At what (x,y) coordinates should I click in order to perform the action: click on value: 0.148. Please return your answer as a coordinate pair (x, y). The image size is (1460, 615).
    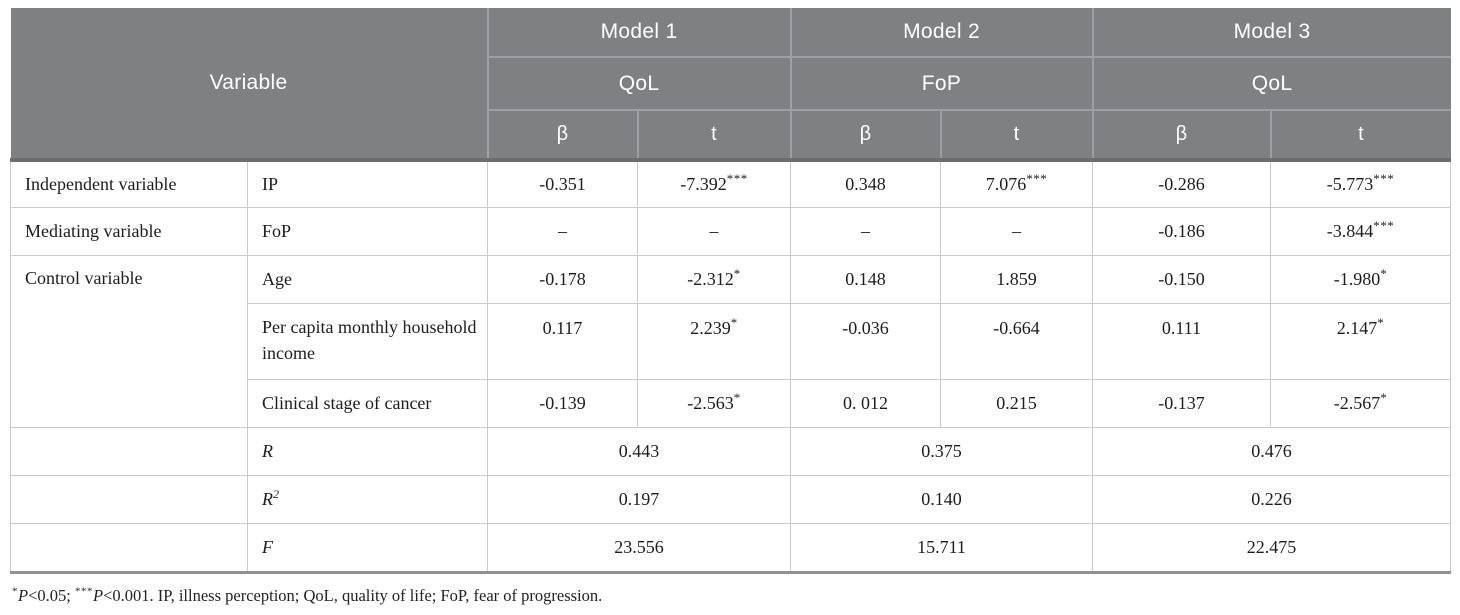
    Looking at the image, I should click on (865, 278).